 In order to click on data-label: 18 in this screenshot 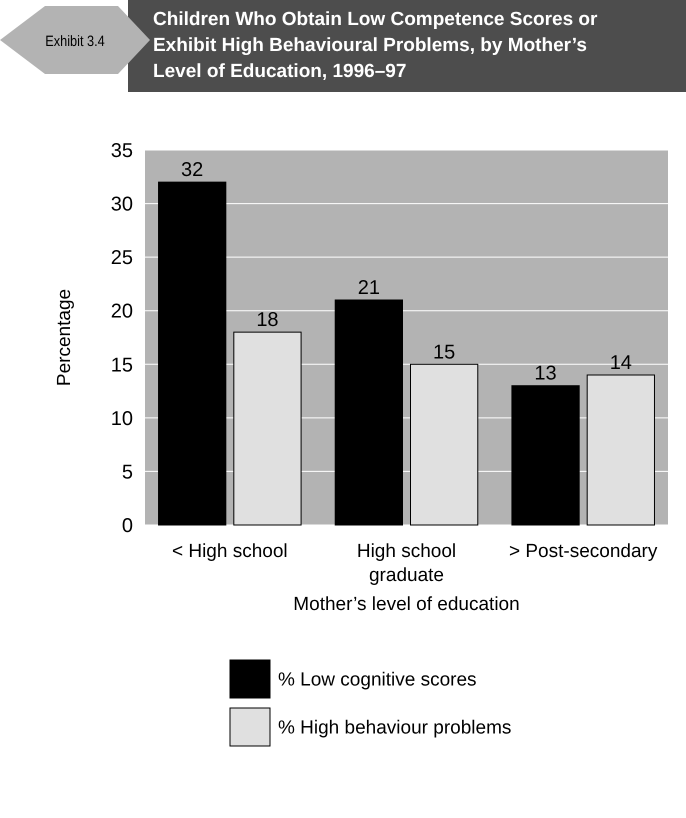, I will do `click(267, 320)`.